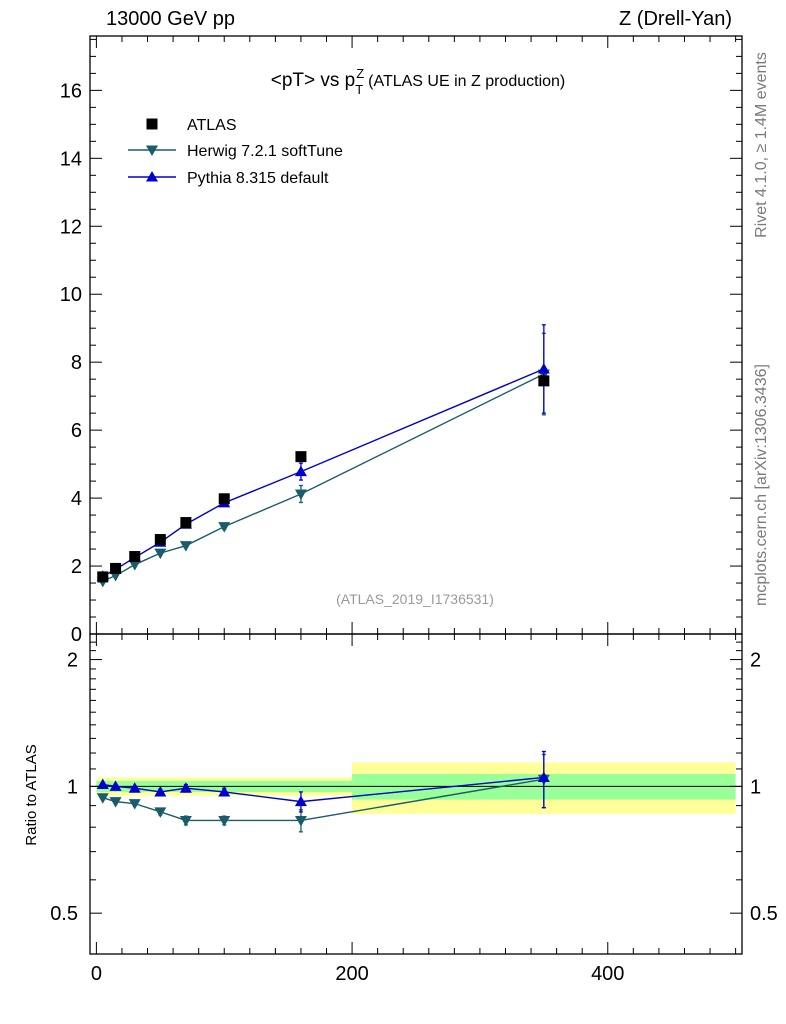 The height and width of the screenshot is (1024, 786). I want to click on y-tick-label: 8, so click(76, 363).